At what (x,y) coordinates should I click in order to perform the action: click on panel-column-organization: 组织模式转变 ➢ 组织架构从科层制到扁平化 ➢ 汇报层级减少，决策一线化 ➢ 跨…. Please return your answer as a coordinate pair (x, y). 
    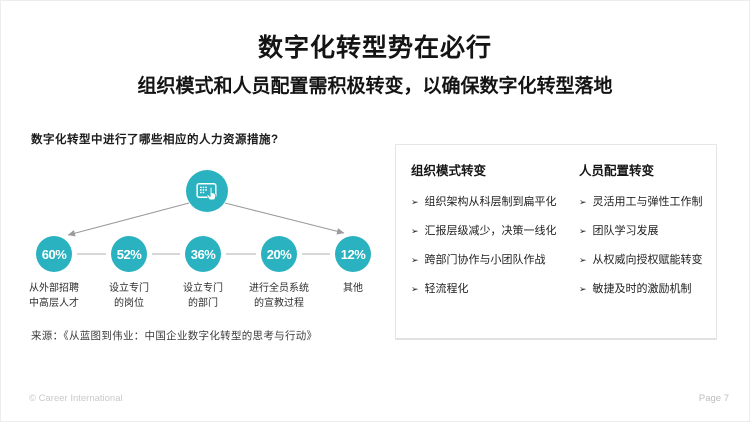
    Looking at the image, I should click on (495, 249).